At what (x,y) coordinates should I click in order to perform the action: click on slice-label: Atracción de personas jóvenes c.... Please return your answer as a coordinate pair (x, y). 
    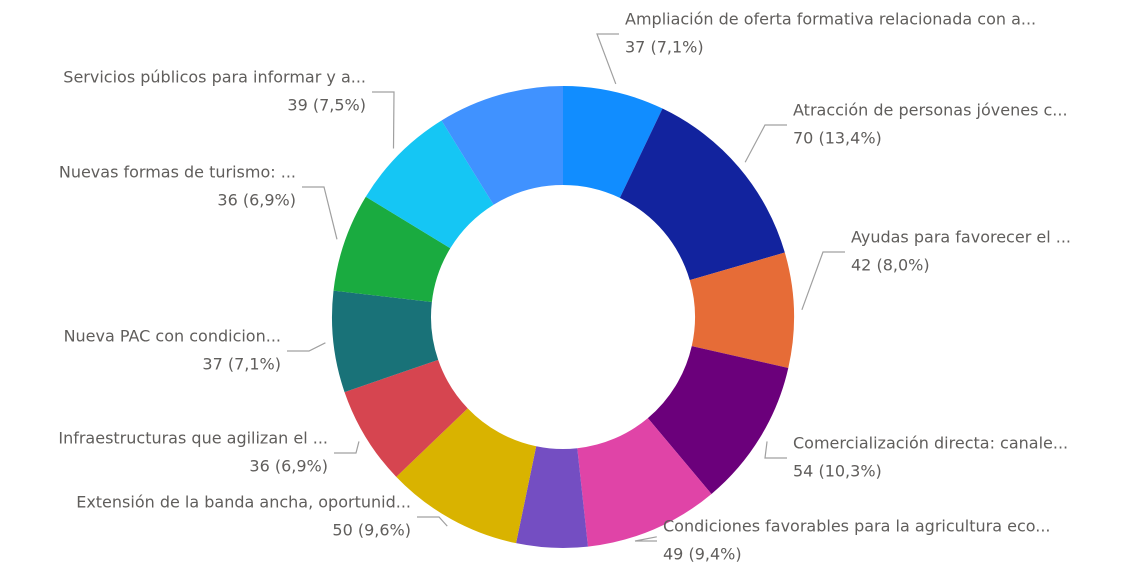
    Looking at the image, I should click on (930, 110).